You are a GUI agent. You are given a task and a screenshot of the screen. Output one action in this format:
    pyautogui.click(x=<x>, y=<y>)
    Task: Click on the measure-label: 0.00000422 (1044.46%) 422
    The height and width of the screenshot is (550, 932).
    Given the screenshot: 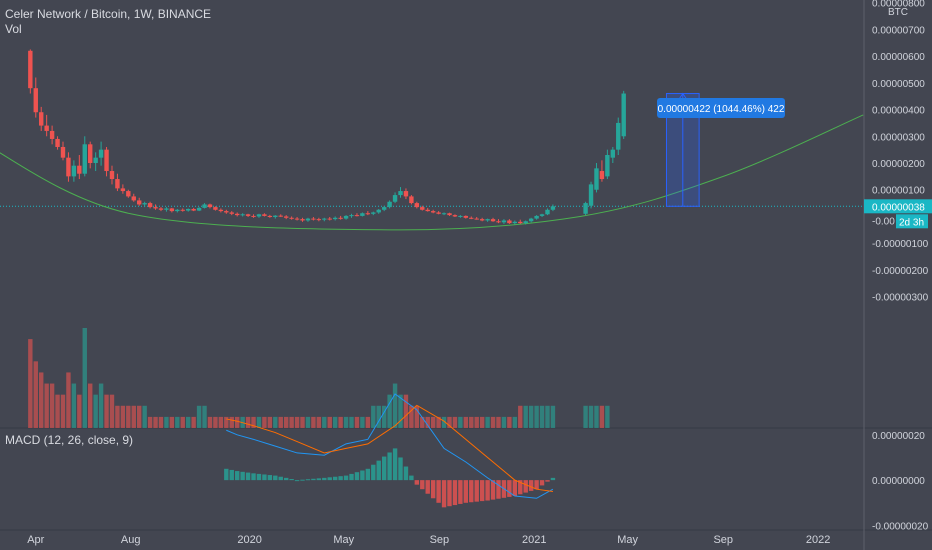 What is the action you would take?
    pyautogui.click(x=721, y=109)
    